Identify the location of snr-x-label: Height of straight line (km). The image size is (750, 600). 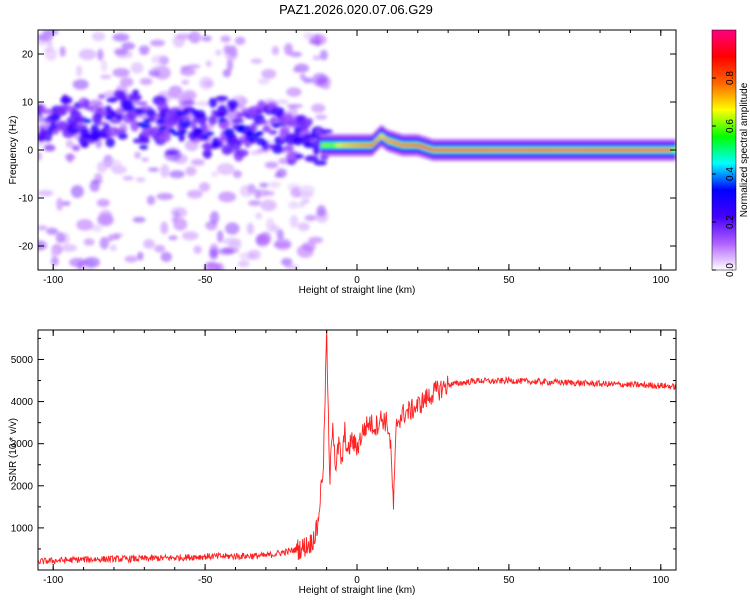
(357, 590).